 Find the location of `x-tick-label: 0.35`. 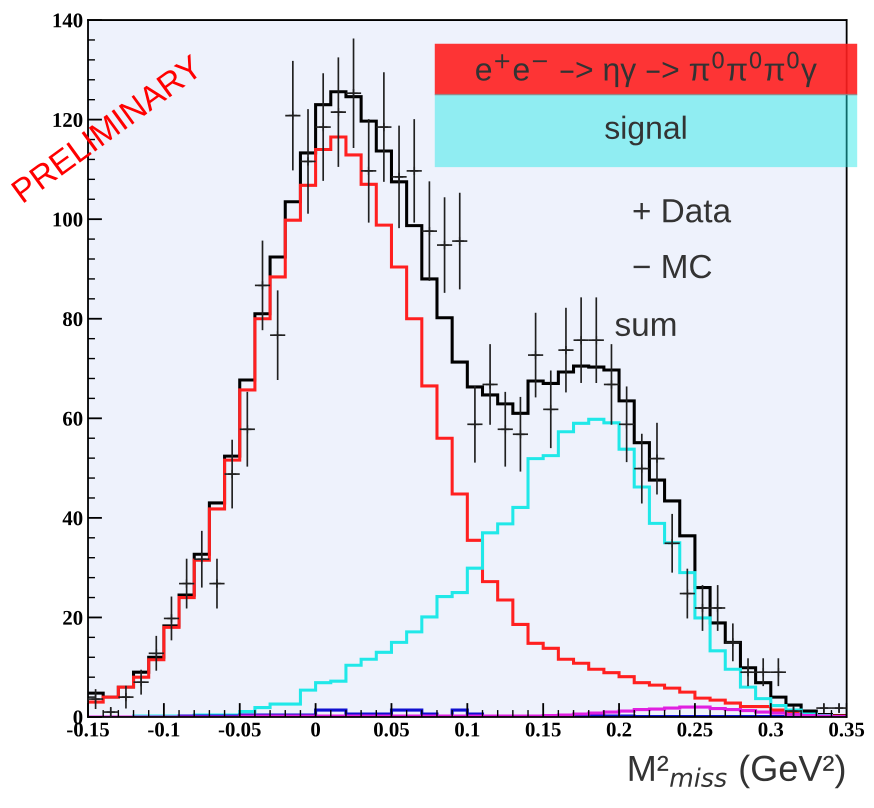

x-tick-label: 0.35 is located at coordinates (846, 729).